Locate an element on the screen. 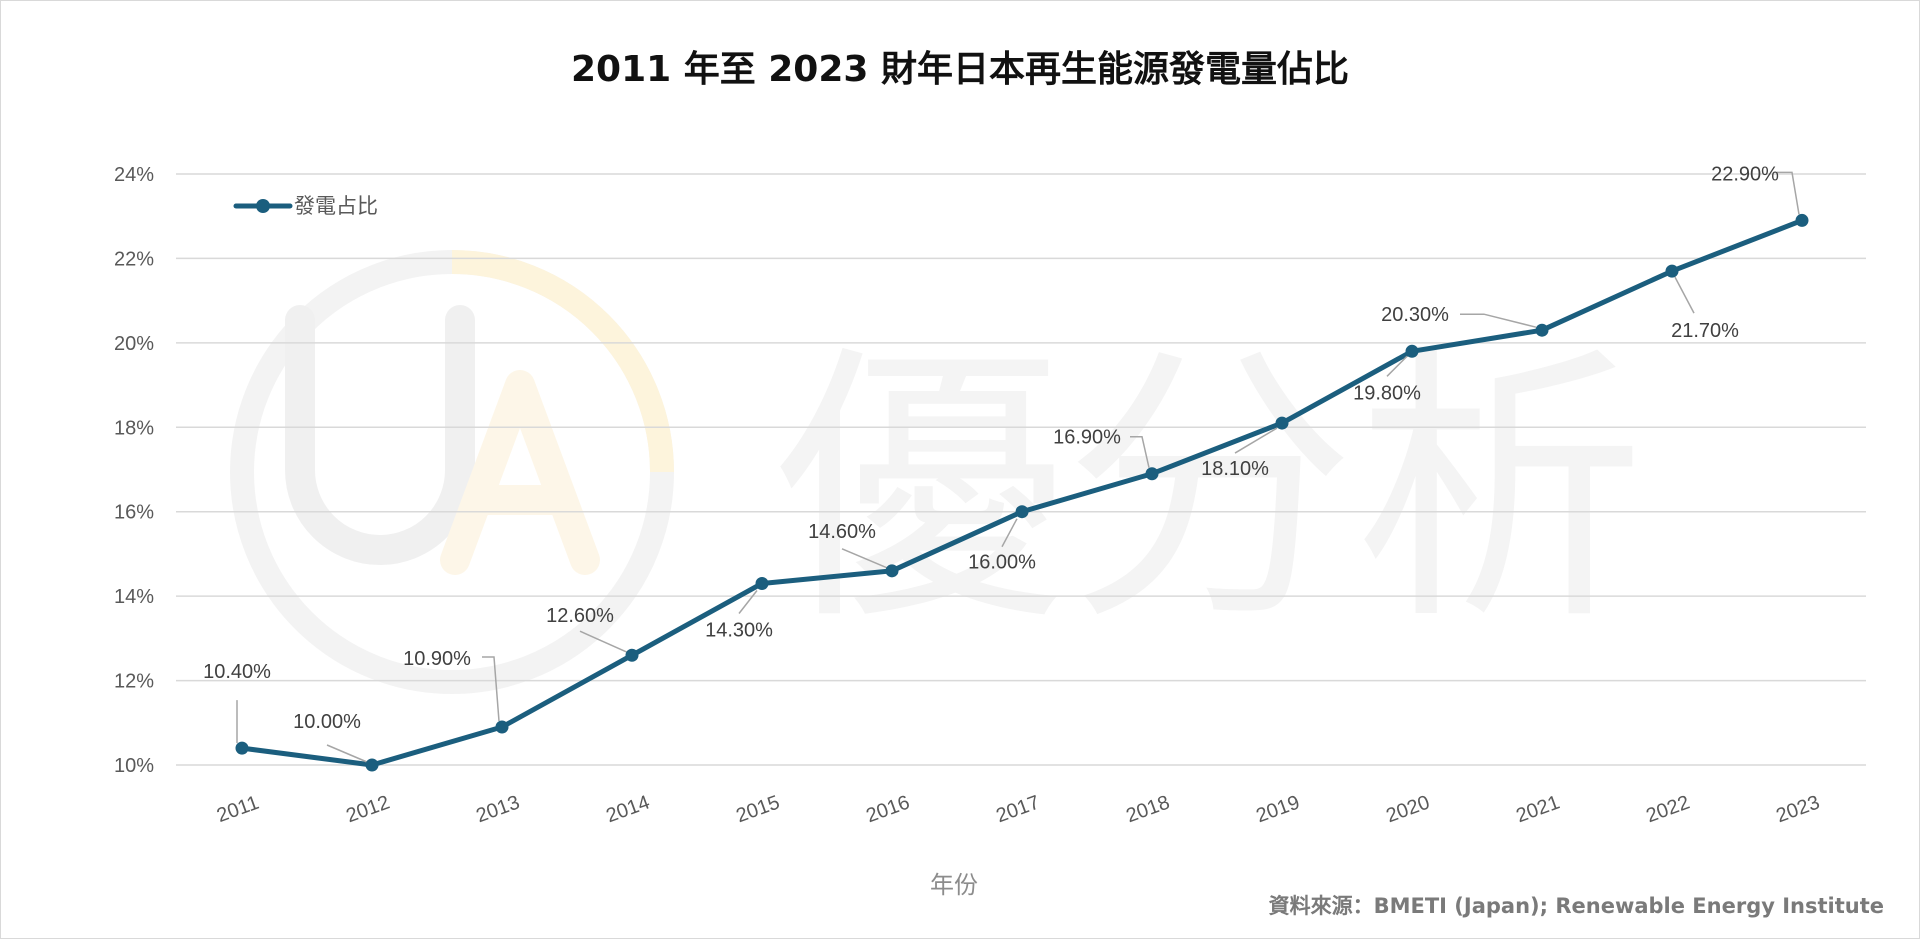  legend-label: 發電占比 is located at coordinates (336, 206).